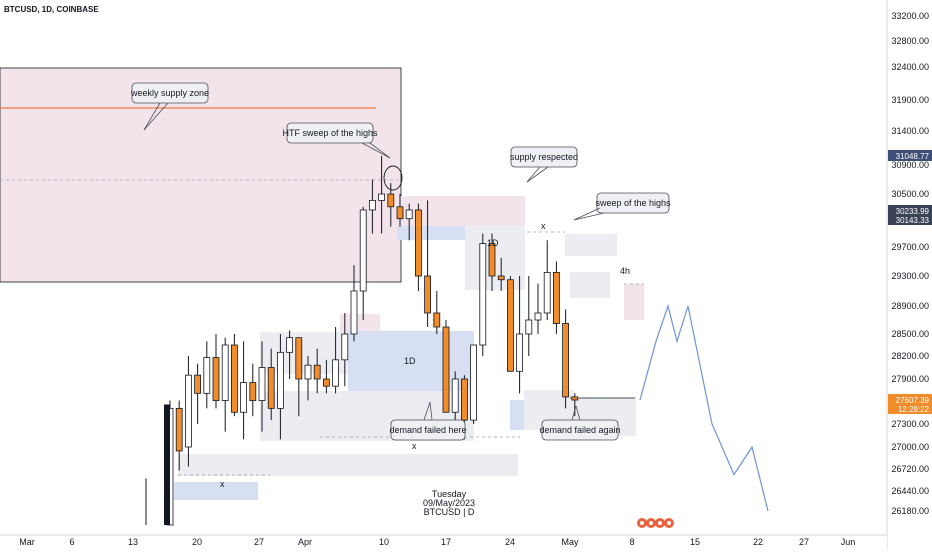 This screenshot has width=932, height=555. Describe the element at coordinates (71, 542) in the screenshot. I see `time-tick-label: 6` at that location.